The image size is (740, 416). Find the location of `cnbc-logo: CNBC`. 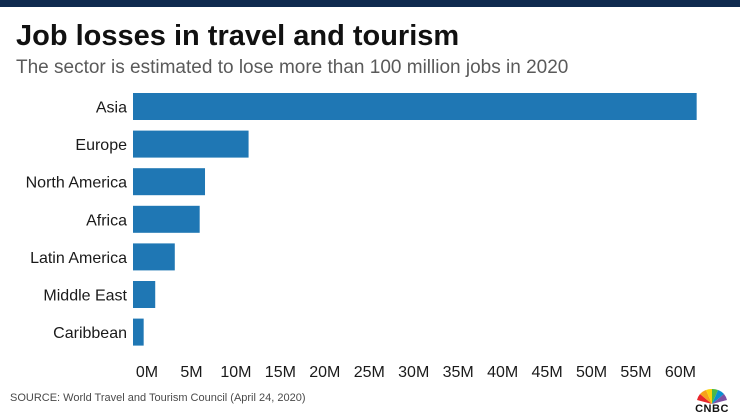

cnbc-logo: CNBC is located at coordinates (712, 396).